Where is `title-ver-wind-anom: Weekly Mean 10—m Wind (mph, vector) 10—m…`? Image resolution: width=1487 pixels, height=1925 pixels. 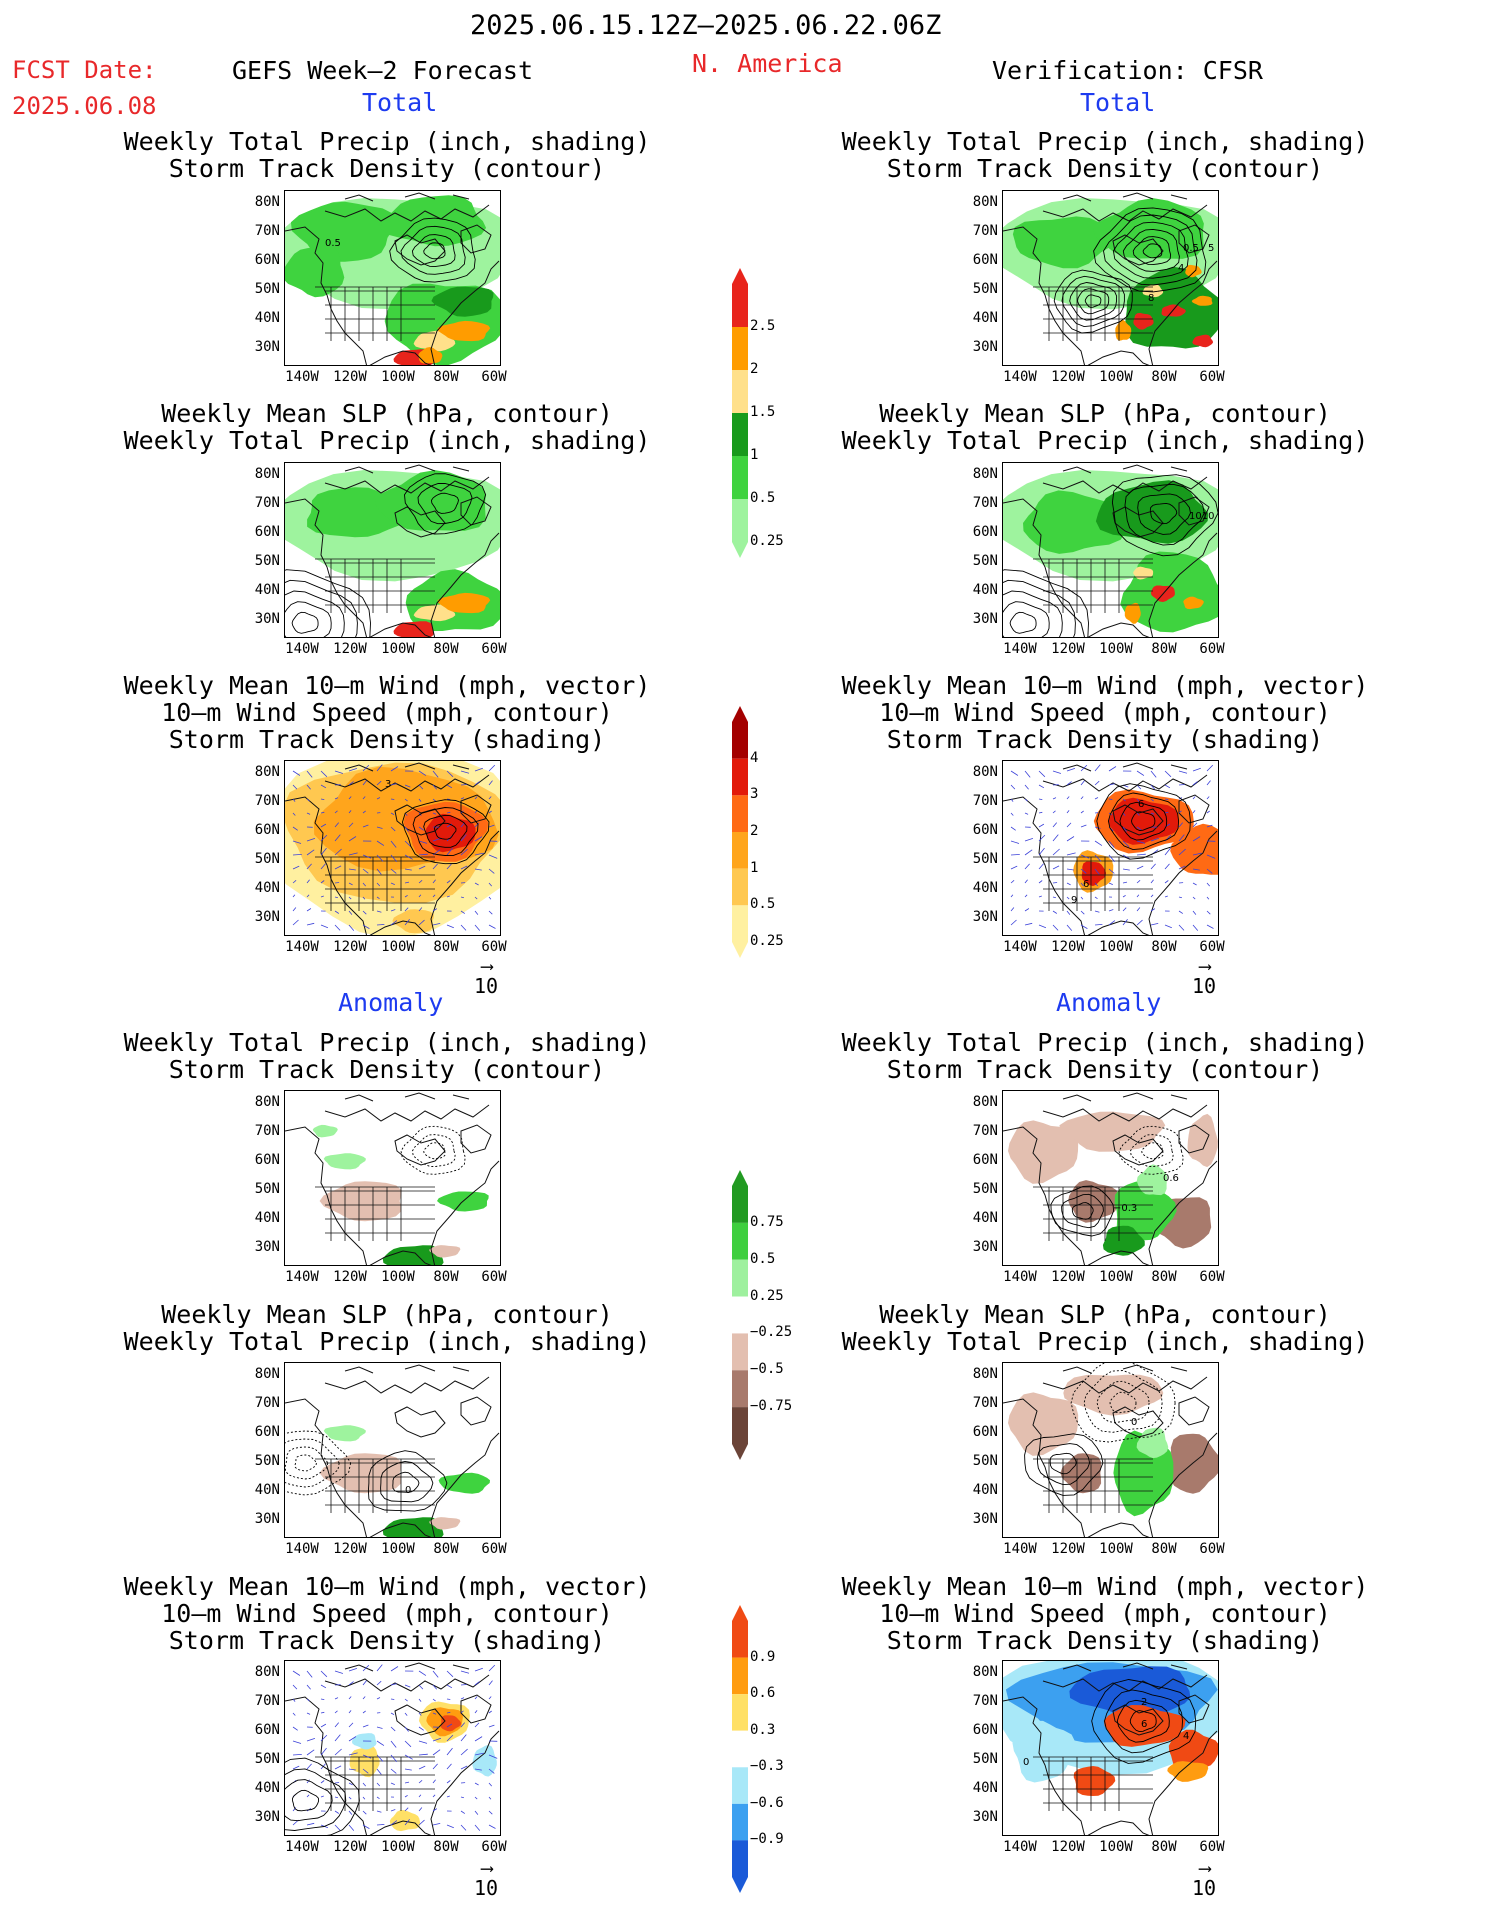
title-ver-wind-anom: Weekly Mean 10—m Wind (mph, vector) 10—m… is located at coordinates (1105, 1613).